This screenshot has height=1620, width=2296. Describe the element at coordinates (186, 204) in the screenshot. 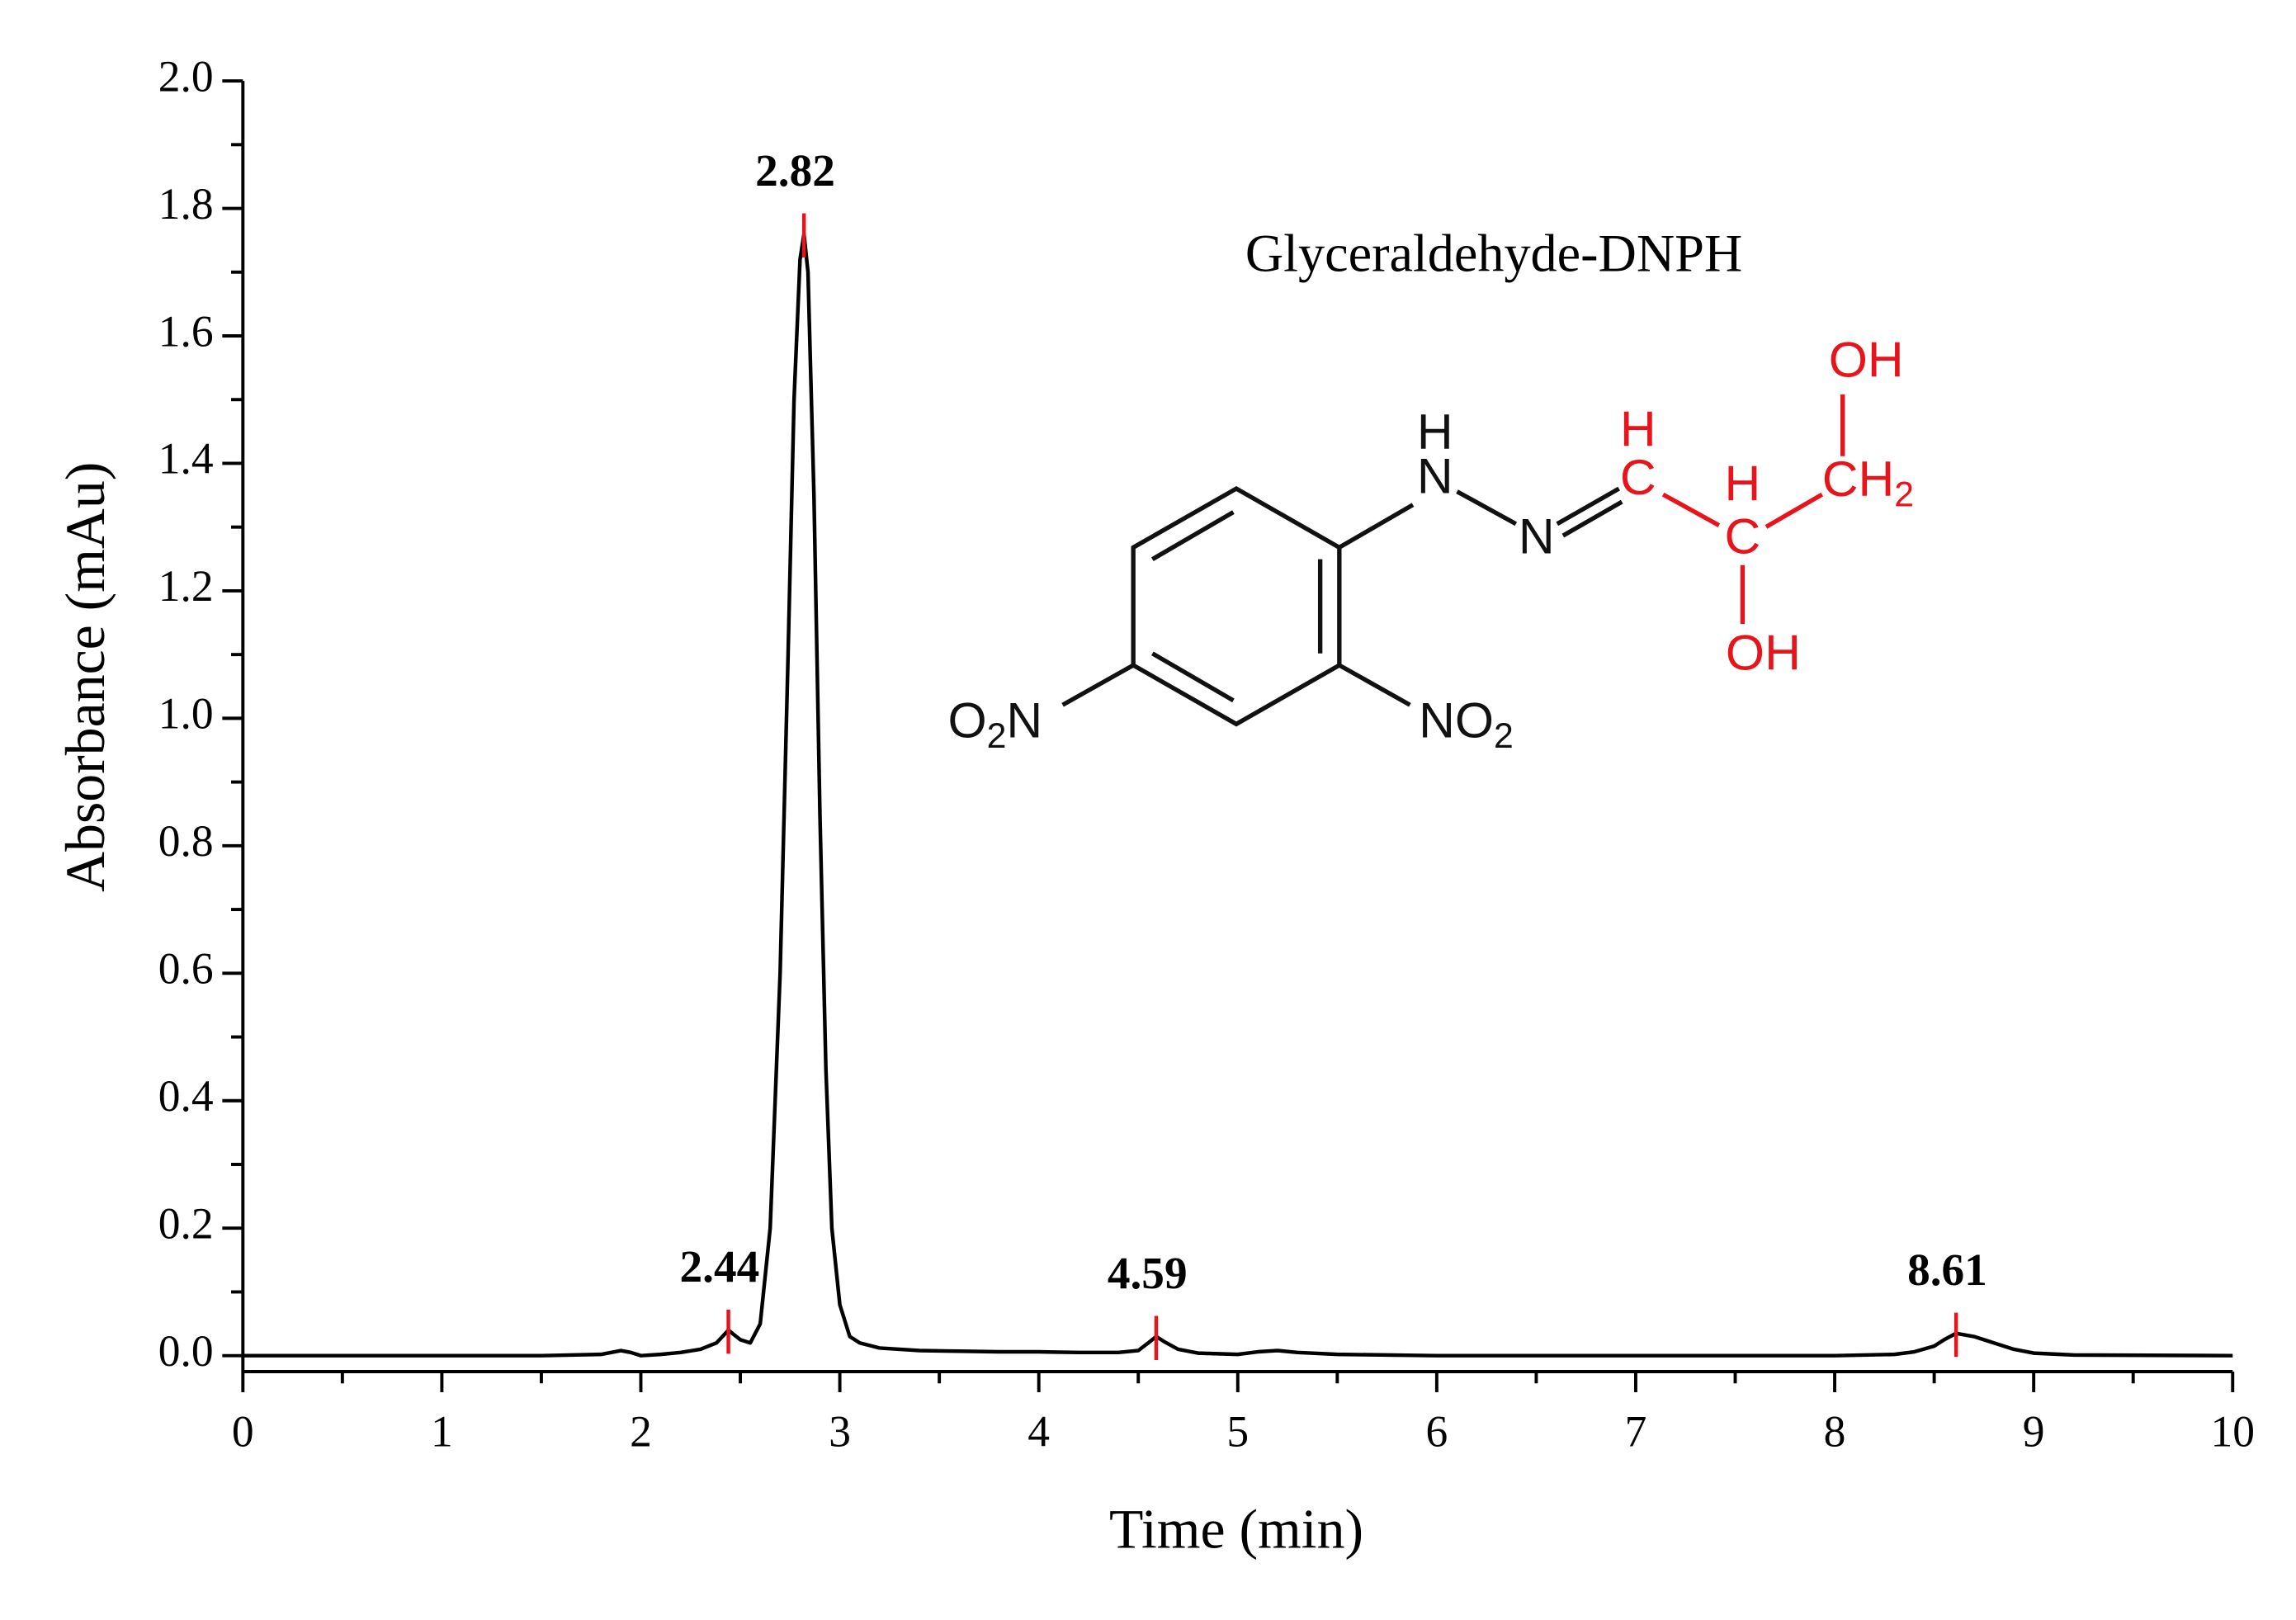

I see `y-tick-label: 1.8` at that location.